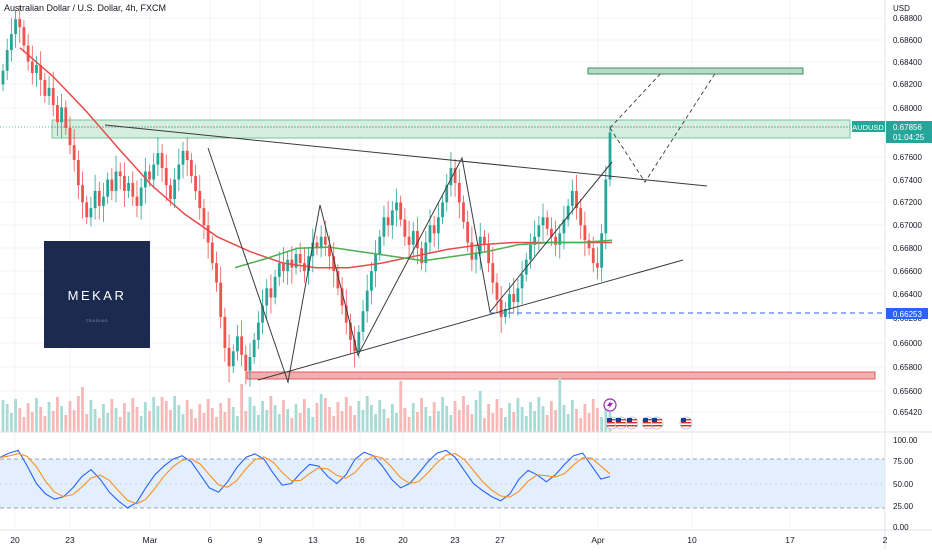 Image resolution: width=932 pixels, height=555 pixels. I want to click on stoch-tick-label: 100.00, so click(905, 440).